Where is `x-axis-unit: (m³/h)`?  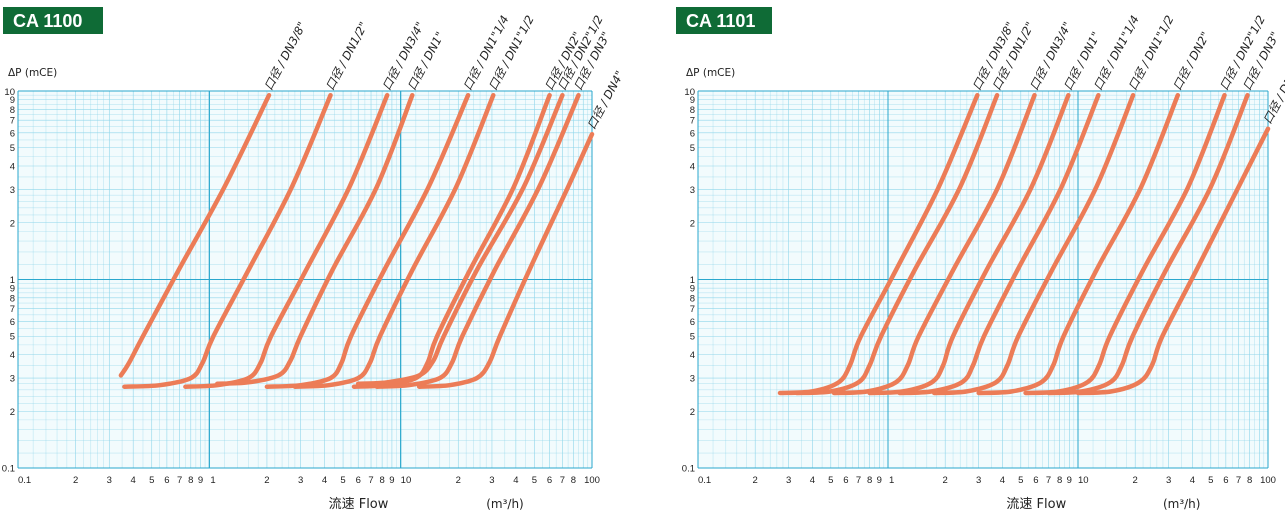 x-axis-unit: (m³/h) is located at coordinates (1182, 504).